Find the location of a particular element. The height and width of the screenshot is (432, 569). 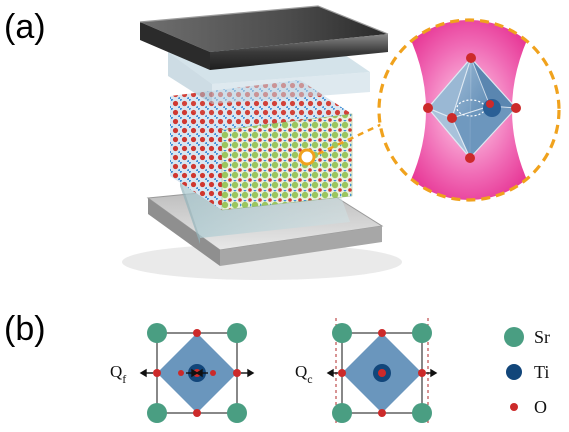

mode-qc-label: Qc is located at coordinates (304, 374).